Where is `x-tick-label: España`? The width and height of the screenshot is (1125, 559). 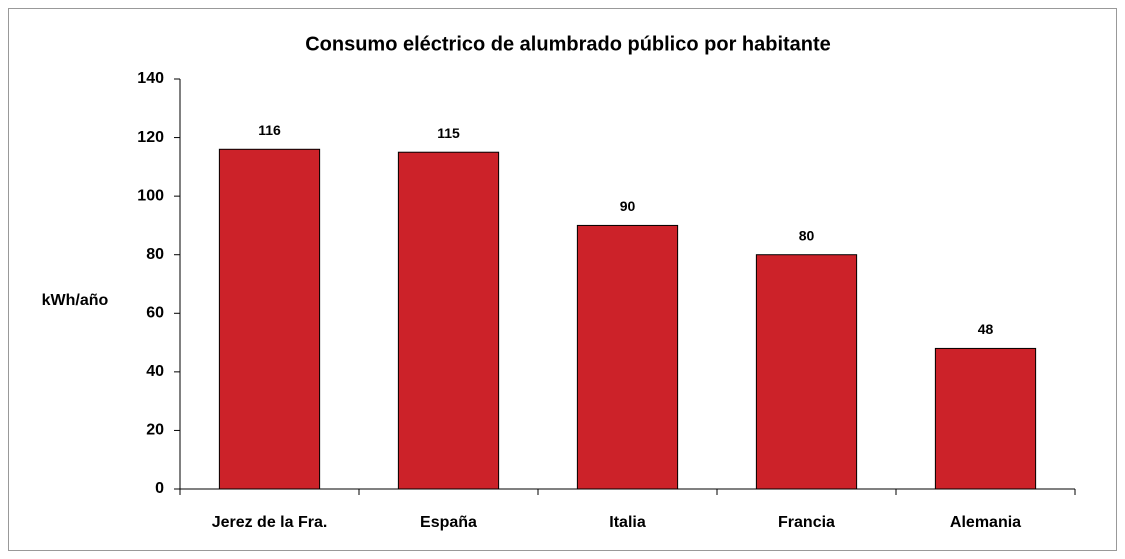 x-tick-label: España is located at coordinates (448, 522).